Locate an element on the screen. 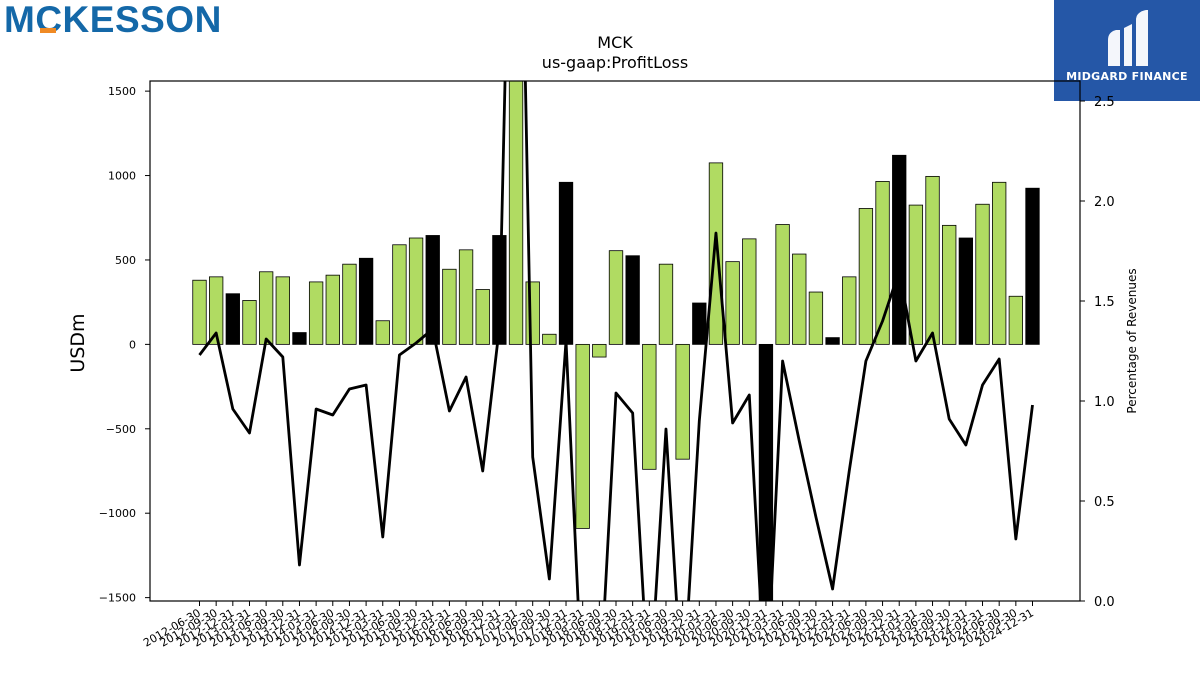 The width and height of the screenshot is (1200, 675). y-tick-label: −1000 is located at coordinates (117, 513).